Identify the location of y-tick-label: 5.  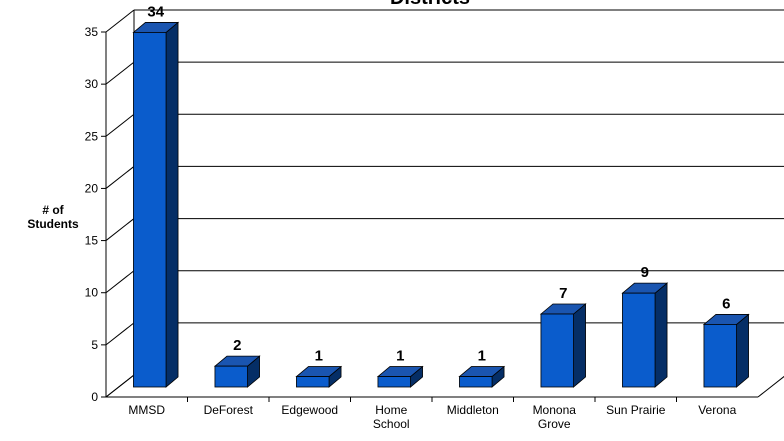
(94, 345).